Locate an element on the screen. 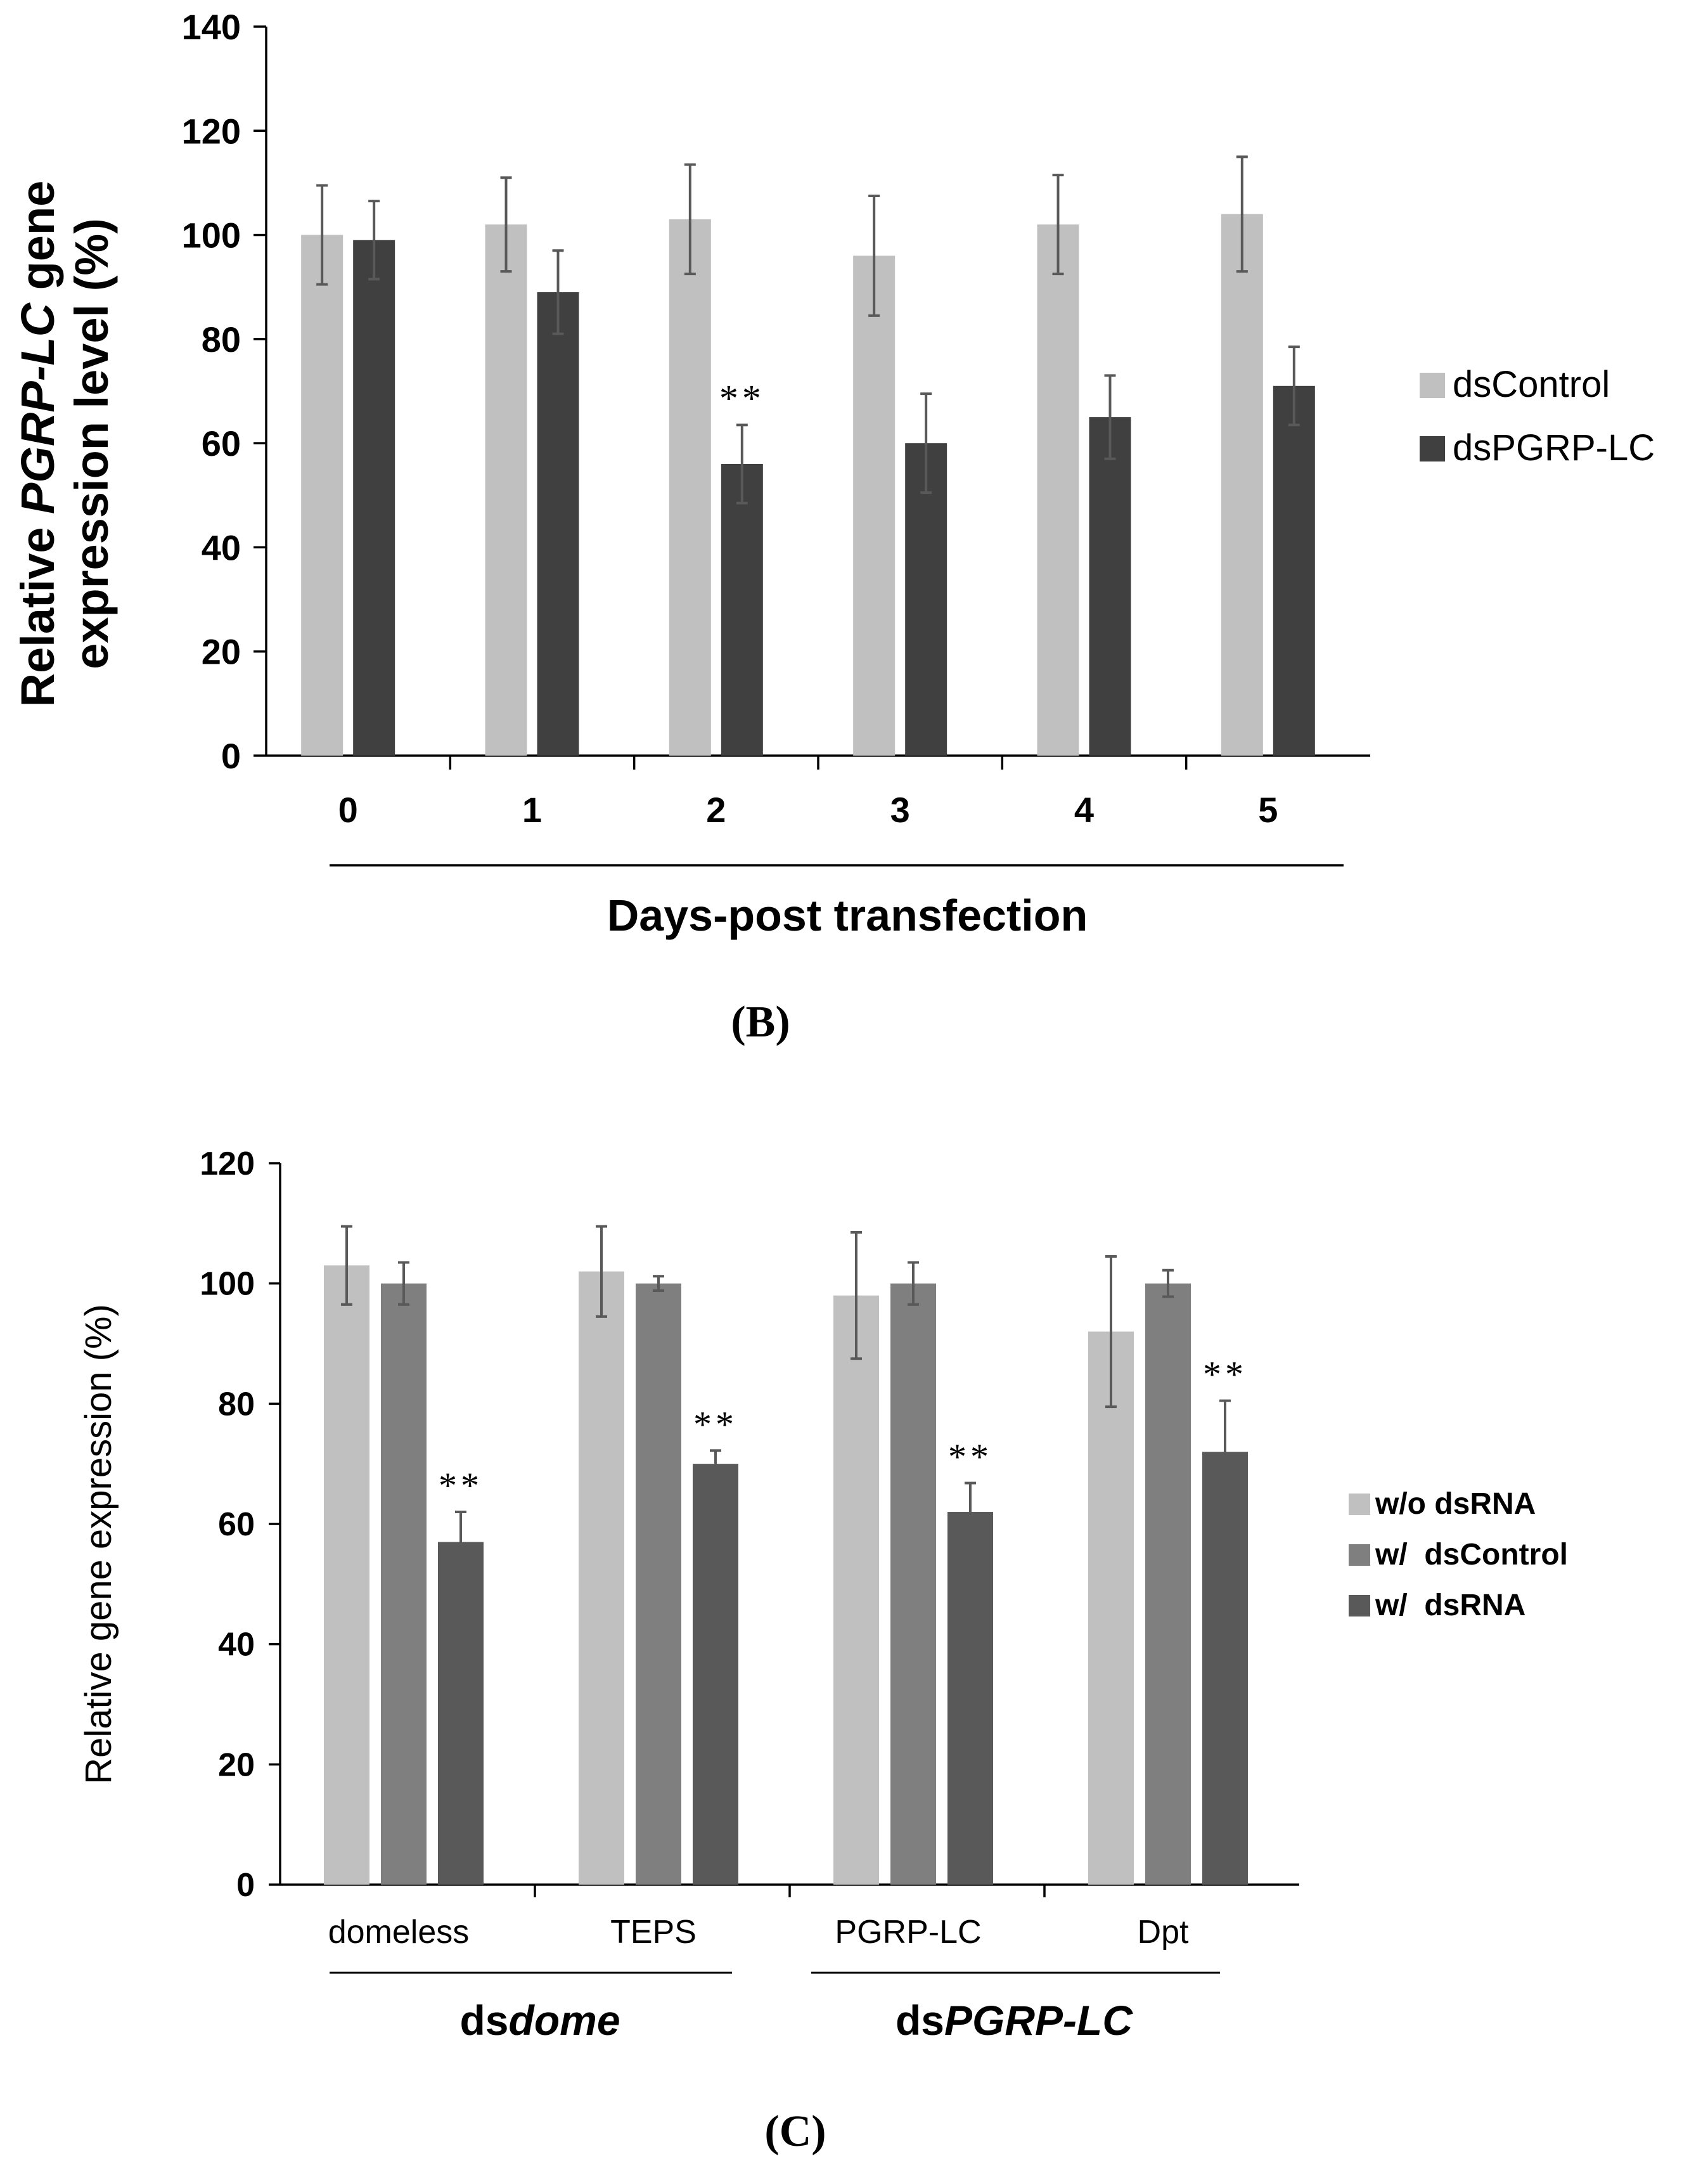 This screenshot has width=1708, height=2168. chart-c-legend-label: w/ dsRNA is located at coordinates (1450, 1605).